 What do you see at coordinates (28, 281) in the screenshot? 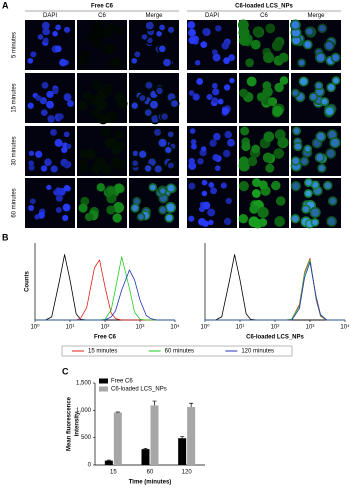
I see `y-axis-label: Counts` at bounding box center [28, 281].